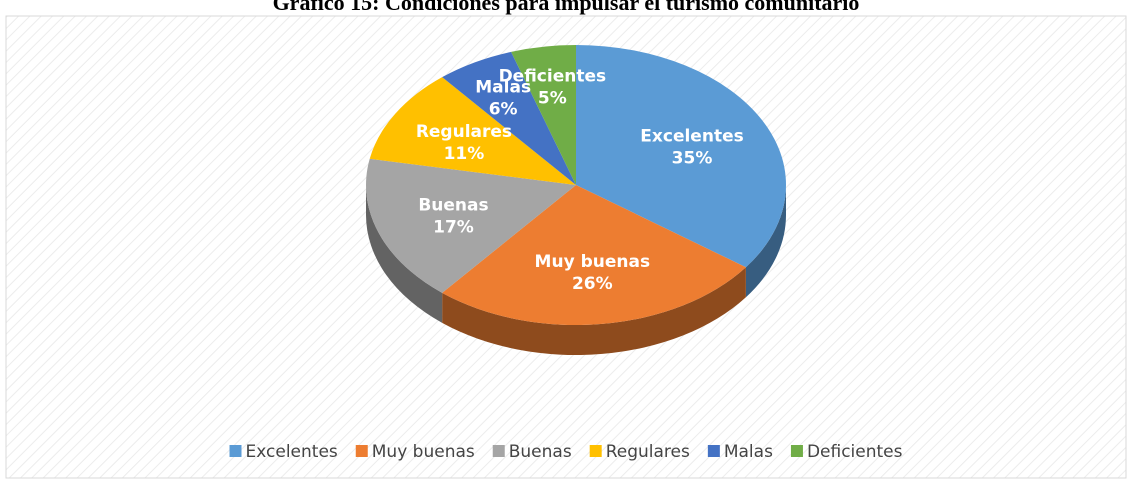 This screenshot has width=1132, height=482. I want to click on data-label-category: Excelentes, so click(691, 137).